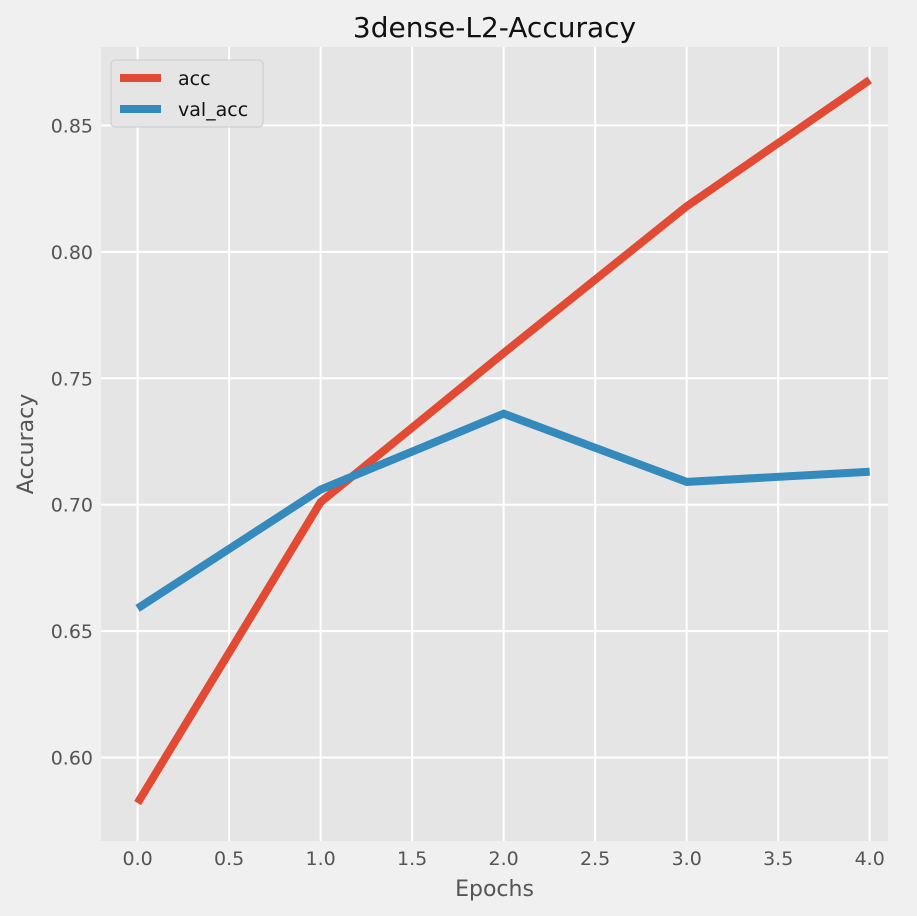  Describe the element at coordinates (26, 444) in the screenshot. I see `y-axis-title: Accuracy` at that location.